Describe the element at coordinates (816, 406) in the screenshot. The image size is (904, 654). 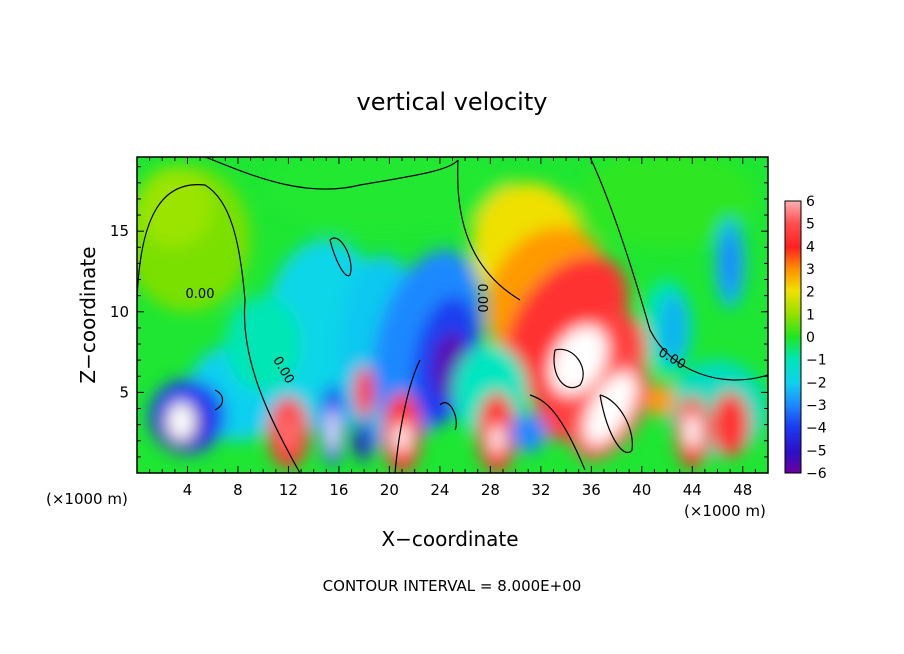
I see `colorbar-tick-label: −3` at that location.